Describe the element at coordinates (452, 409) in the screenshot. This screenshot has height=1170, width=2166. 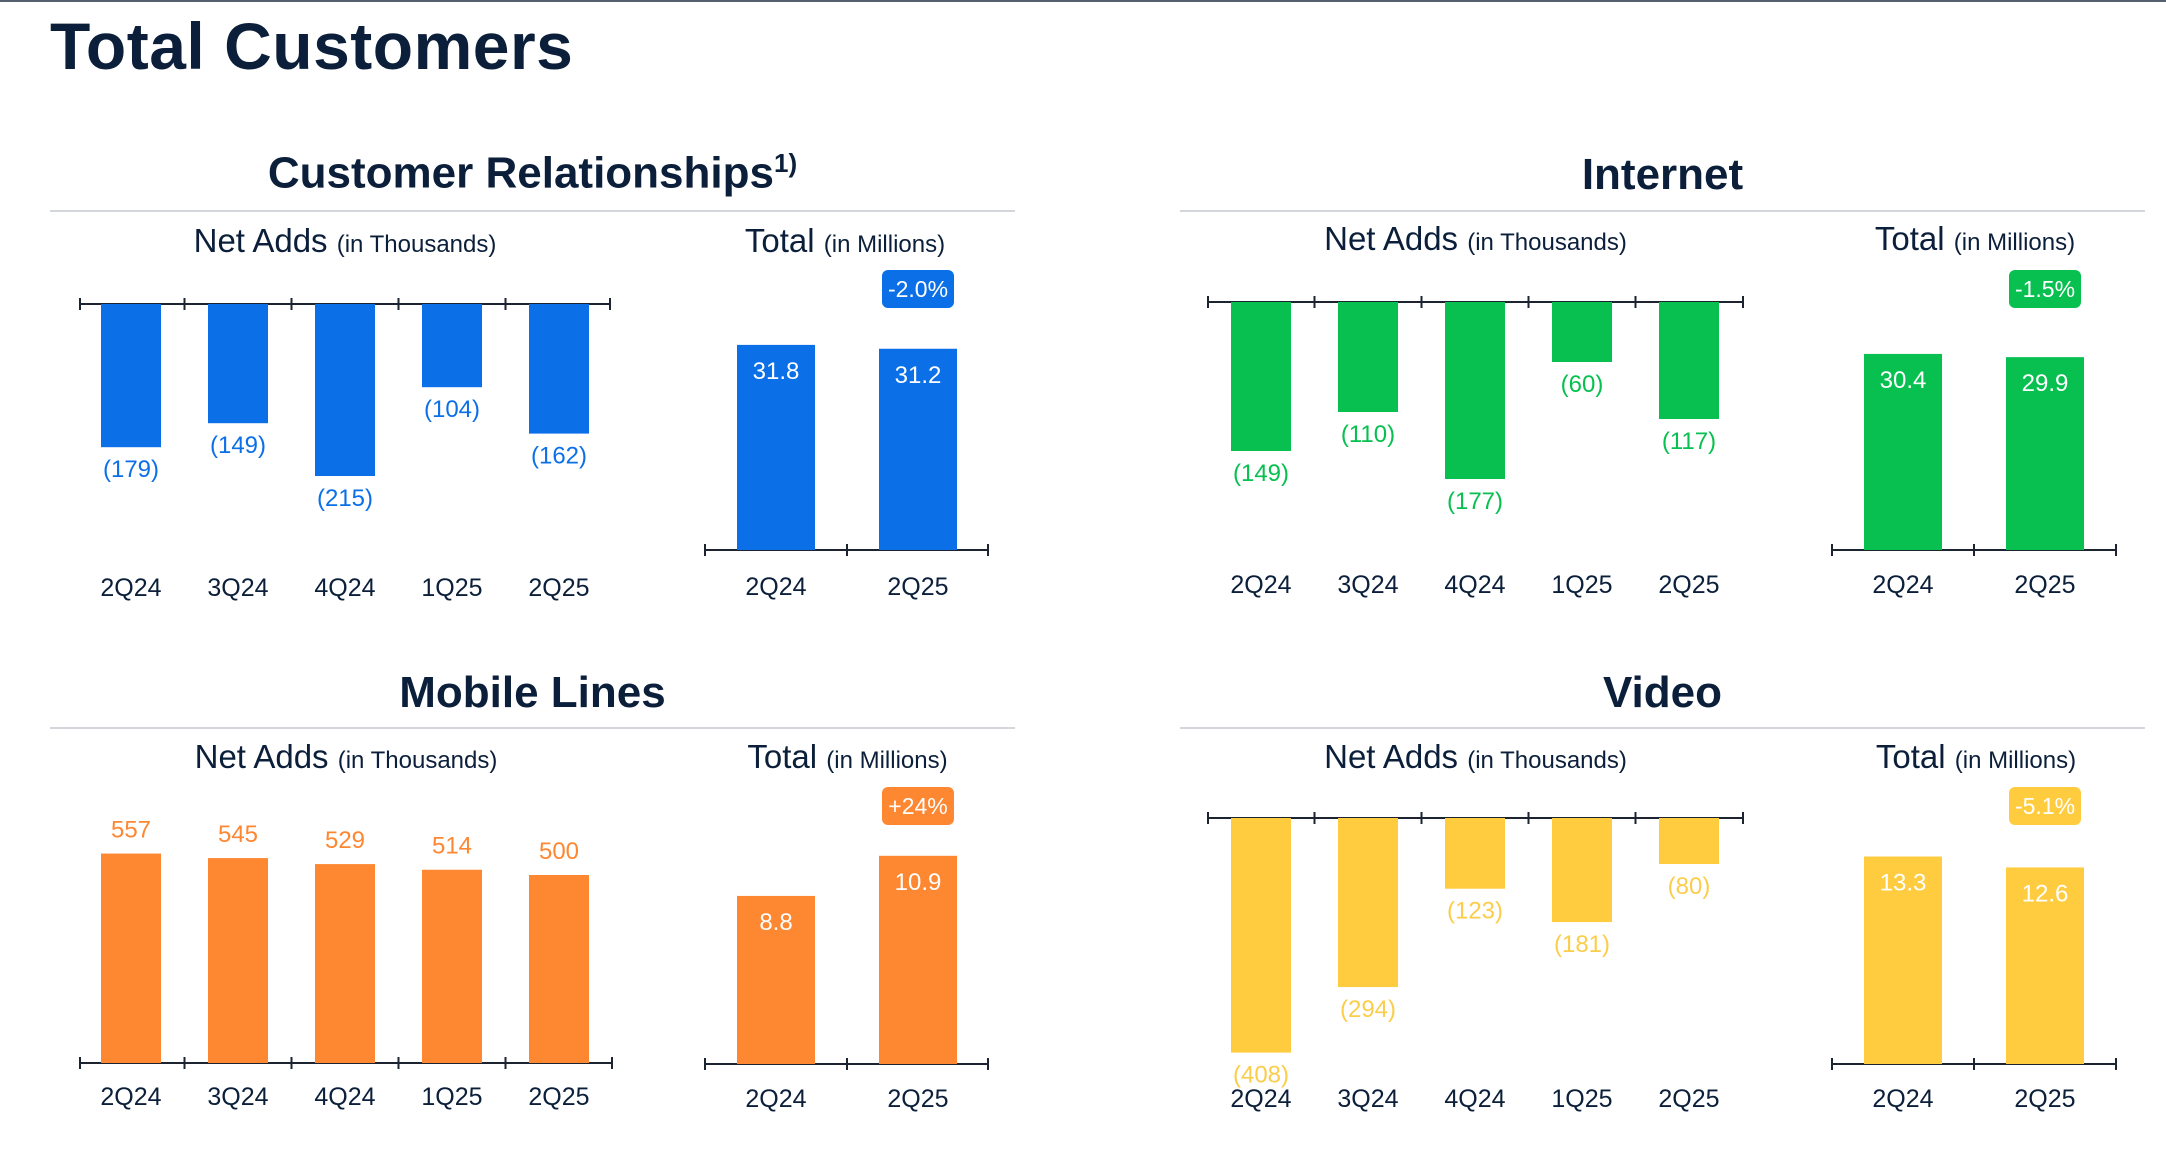
I see `data-label: (104)` at that location.